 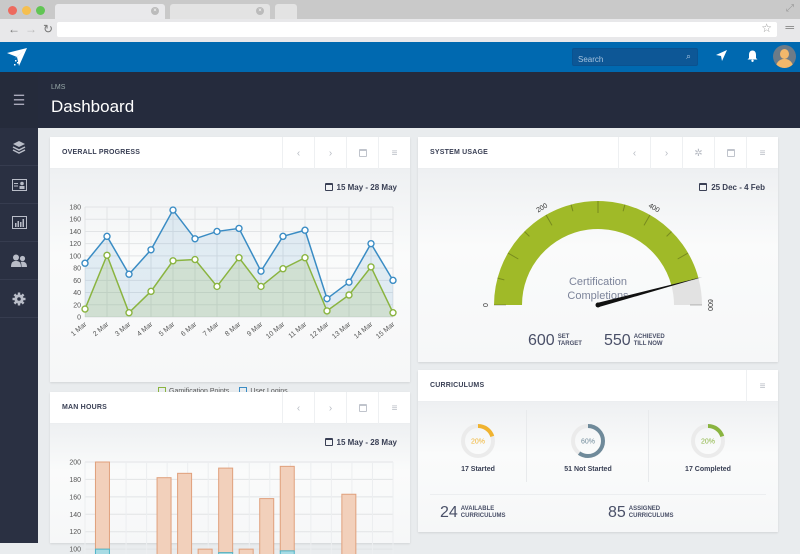 I want to click on svg-text: 6 Mar, so click(x=189, y=329).